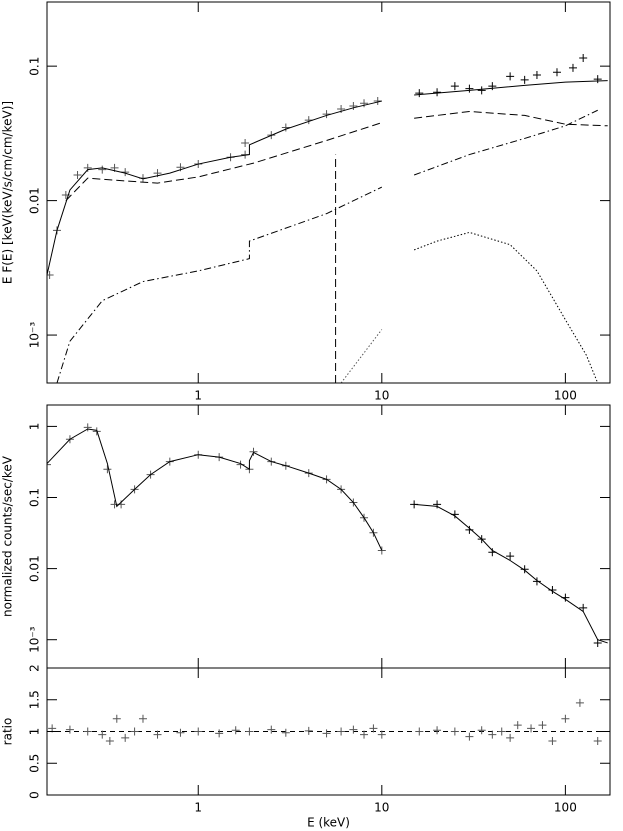 Image resolution: width=623 pixels, height=831 pixels. I want to click on plot-area, so click(328, 722).